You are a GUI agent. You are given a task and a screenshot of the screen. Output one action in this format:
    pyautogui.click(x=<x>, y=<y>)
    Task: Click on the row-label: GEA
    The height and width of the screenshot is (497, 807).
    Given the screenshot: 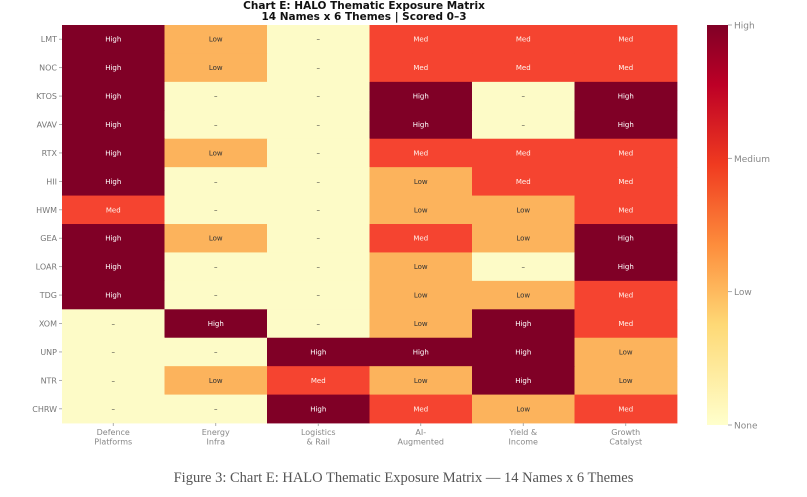 What is the action you would take?
    pyautogui.click(x=48, y=238)
    